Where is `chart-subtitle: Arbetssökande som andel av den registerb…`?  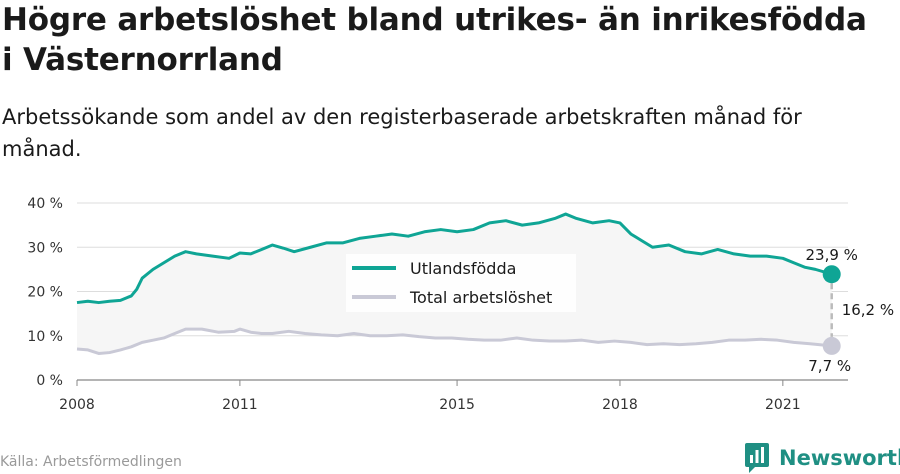 chart-subtitle: Arbetssökande som andel av den registerb… is located at coordinates (402, 133).